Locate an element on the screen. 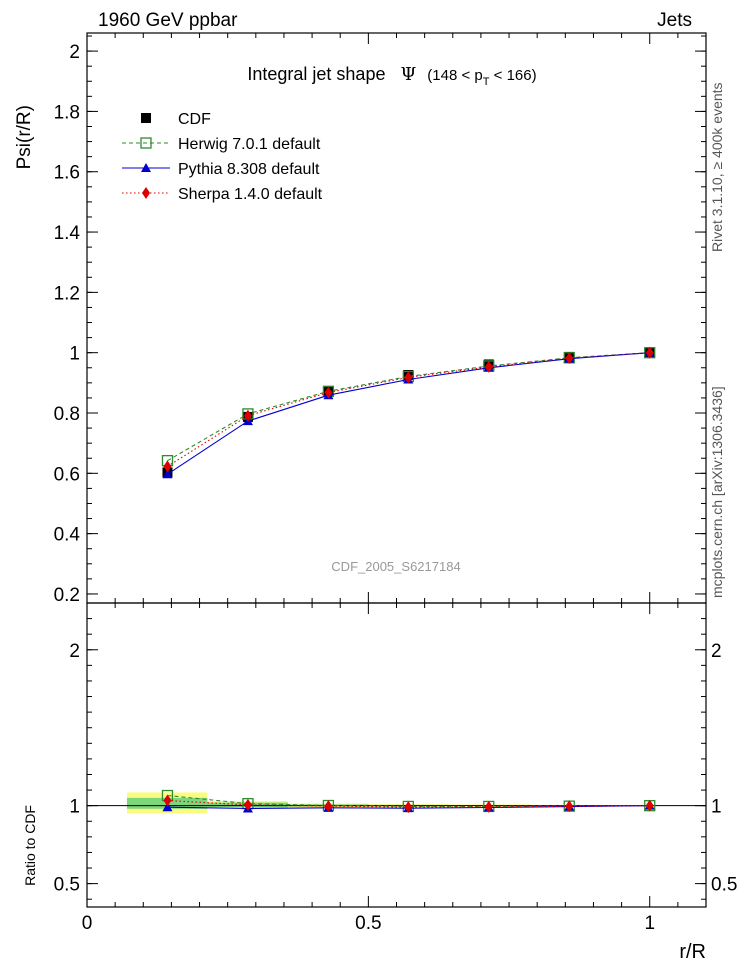 The height and width of the screenshot is (972, 746). plot-title-text: Integral jet shape is located at coordinates (316, 74).